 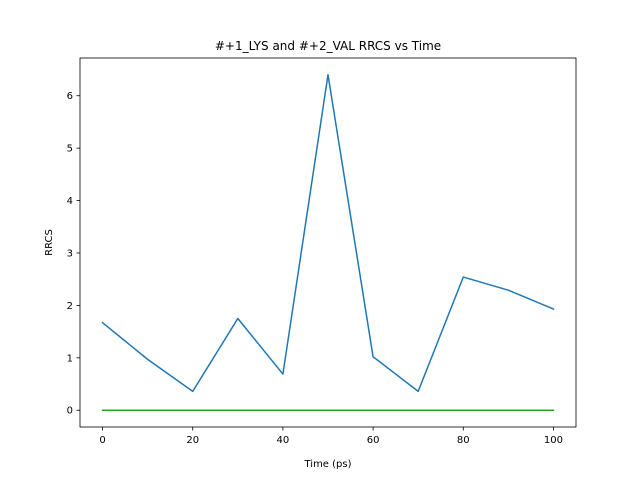 What do you see at coordinates (70, 411) in the screenshot?
I see `y-tick-label: 0` at bounding box center [70, 411].